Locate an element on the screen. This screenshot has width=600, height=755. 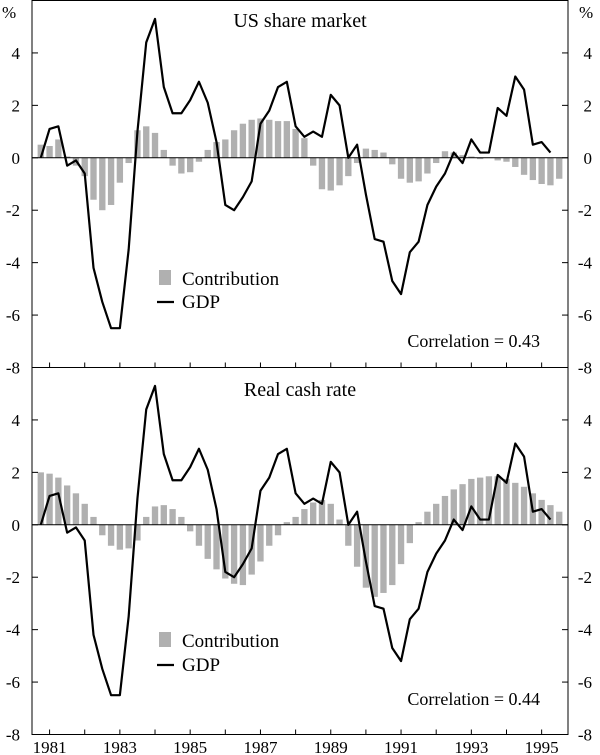
contribution-bars is located at coordinates (300, 534).